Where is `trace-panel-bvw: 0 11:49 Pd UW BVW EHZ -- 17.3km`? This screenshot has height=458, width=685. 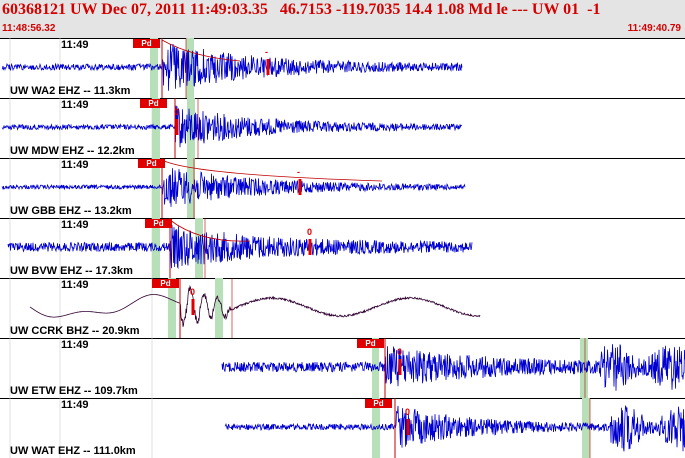 trace-panel-bvw: 0 11:49 Pd UW BVW EHZ -- 17.3km is located at coordinates (342, 248).